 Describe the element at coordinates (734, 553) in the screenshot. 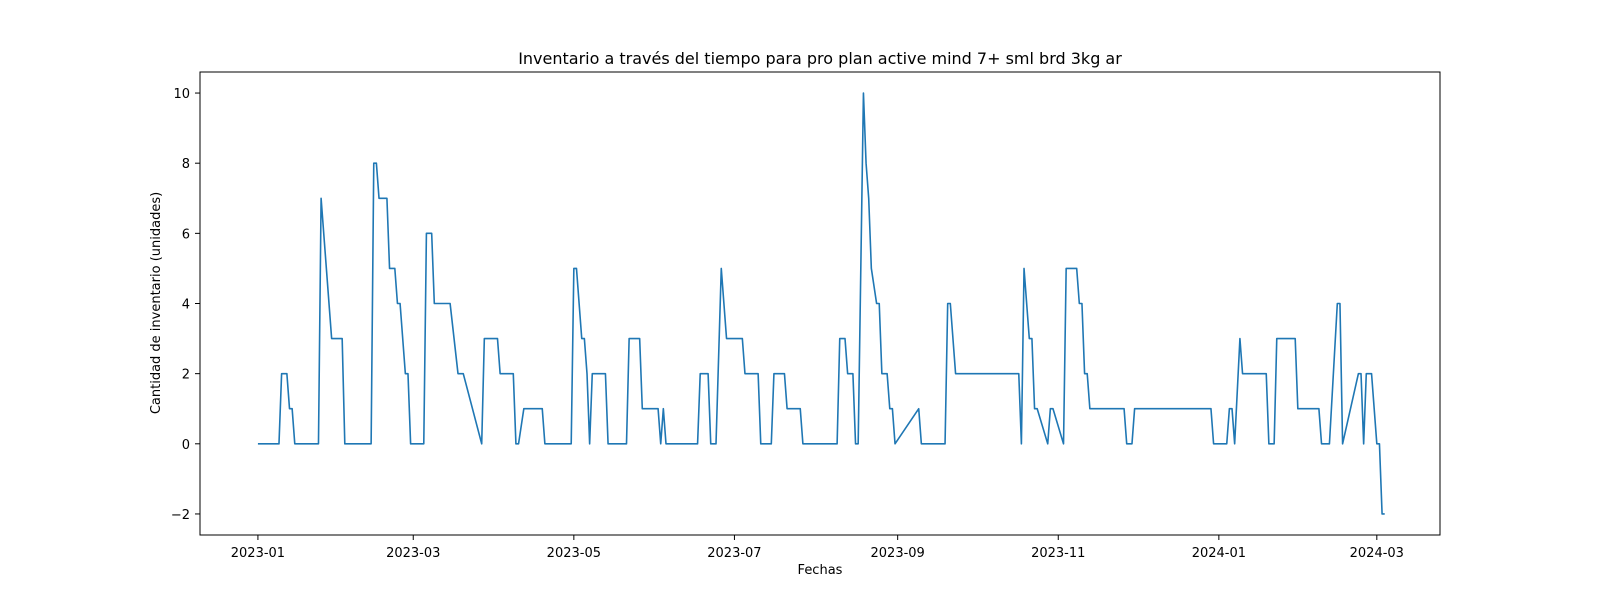

I see `x-tick-label: 2023-07` at that location.